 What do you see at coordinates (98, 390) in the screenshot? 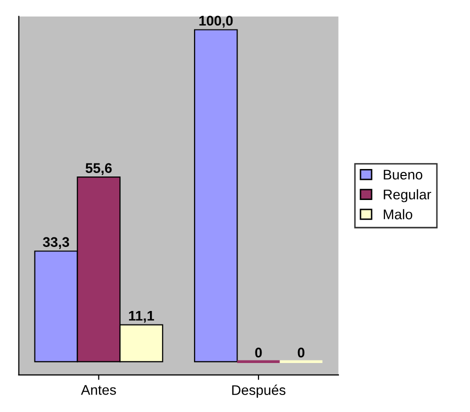
I see `x-tick-label: Antes` at bounding box center [98, 390].